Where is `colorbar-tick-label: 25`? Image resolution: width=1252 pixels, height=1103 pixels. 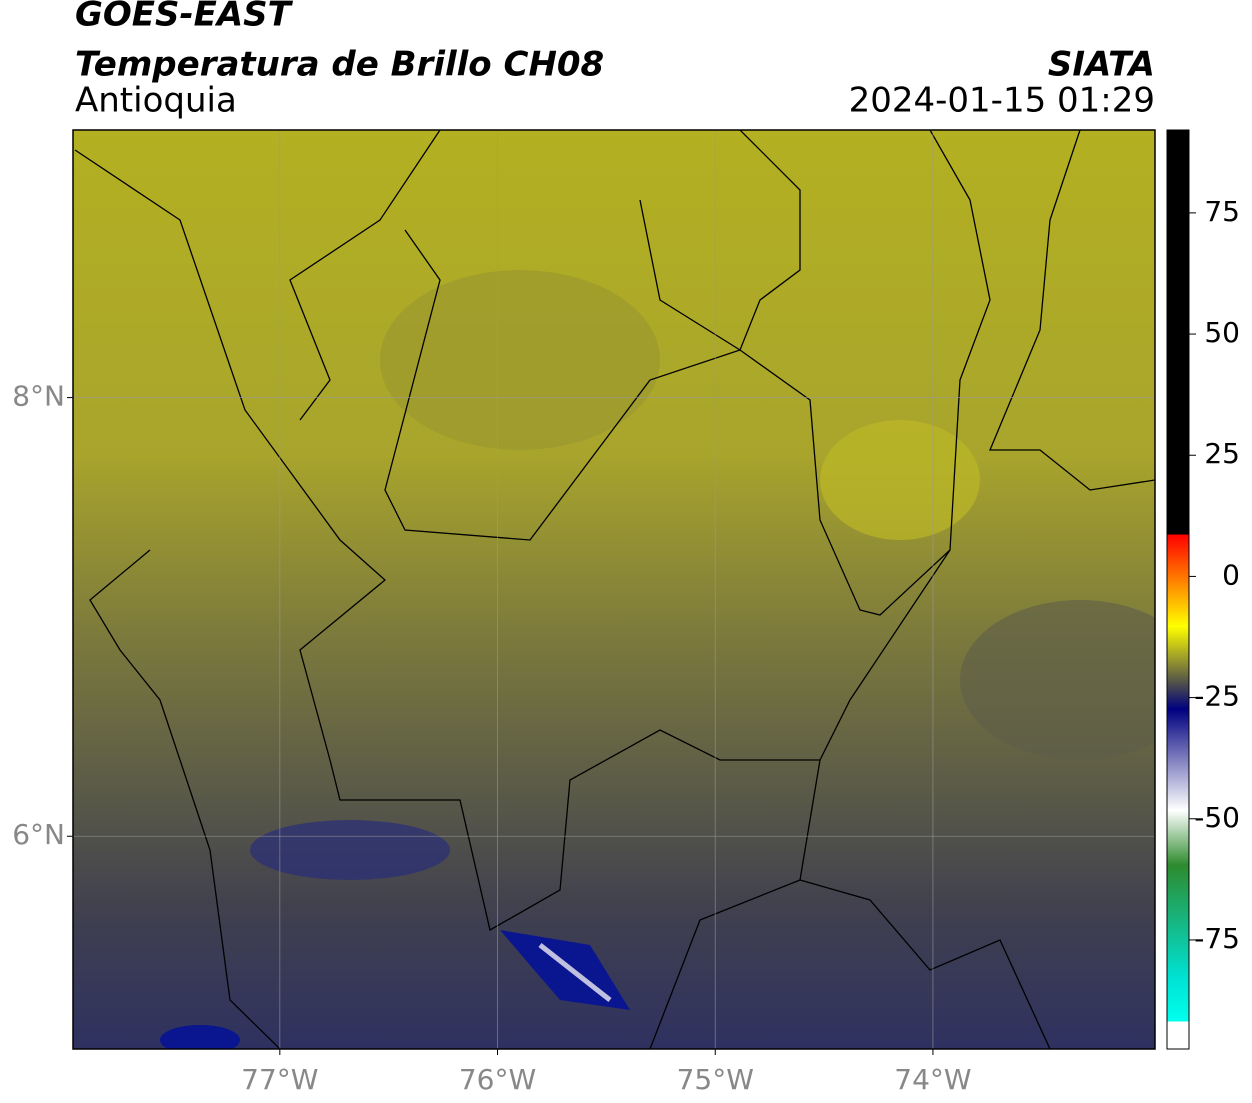
colorbar-tick-label: 25 is located at coordinates (1222, 453).